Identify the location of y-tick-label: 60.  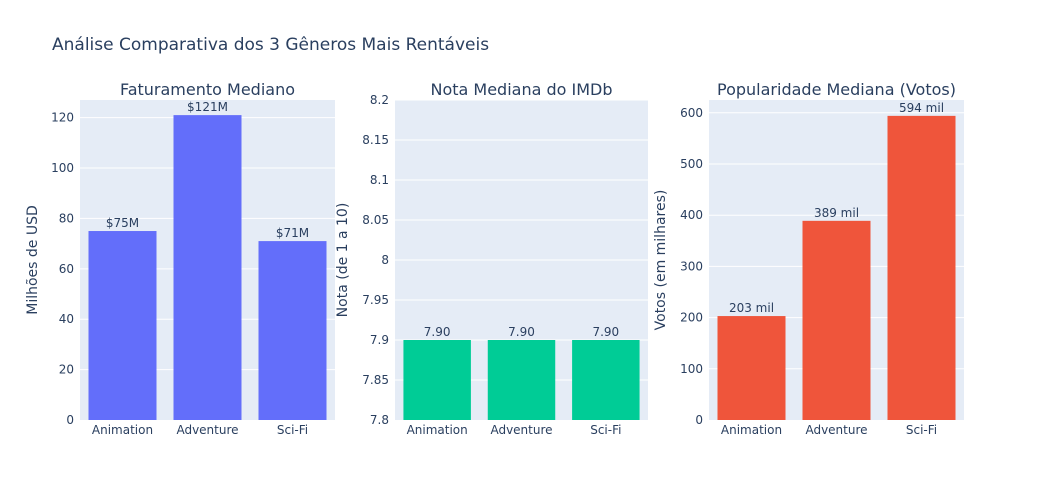
(66, 269).